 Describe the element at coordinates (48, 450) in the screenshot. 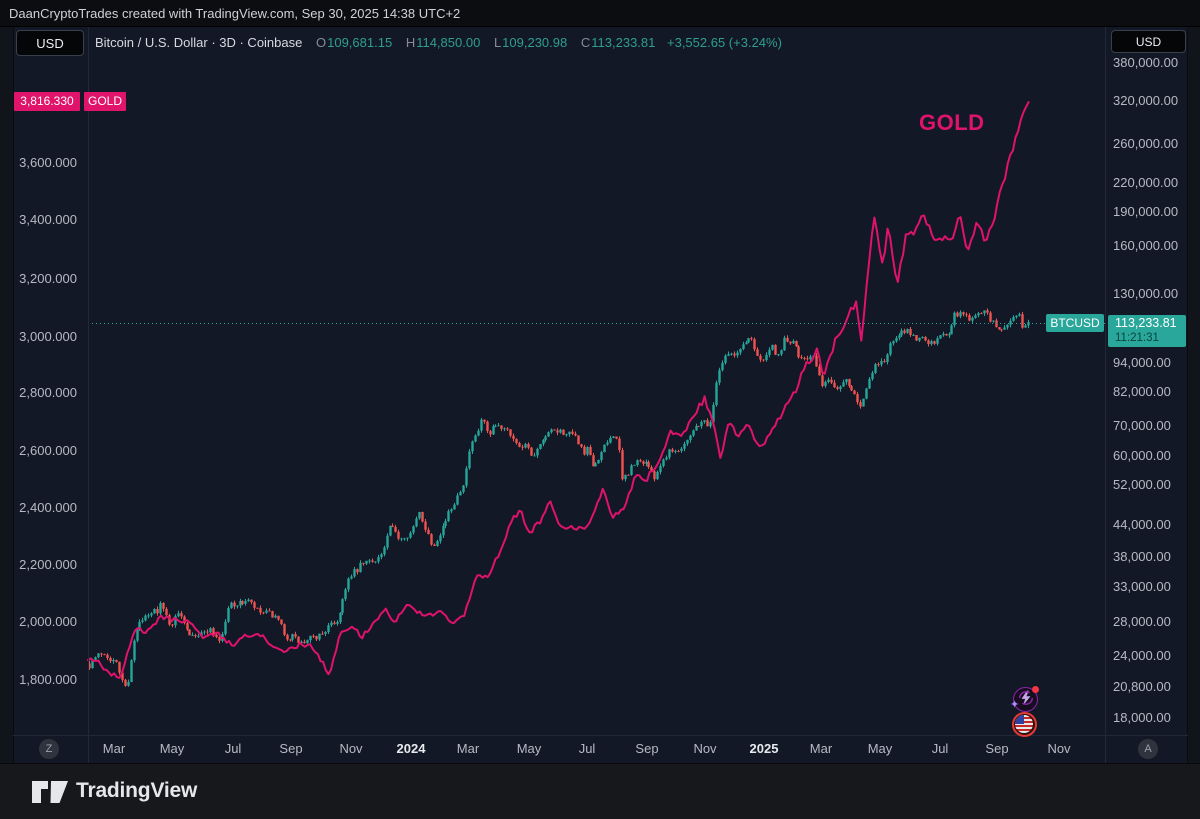

I see `left-axis-tick: 2,600.000` at that location.